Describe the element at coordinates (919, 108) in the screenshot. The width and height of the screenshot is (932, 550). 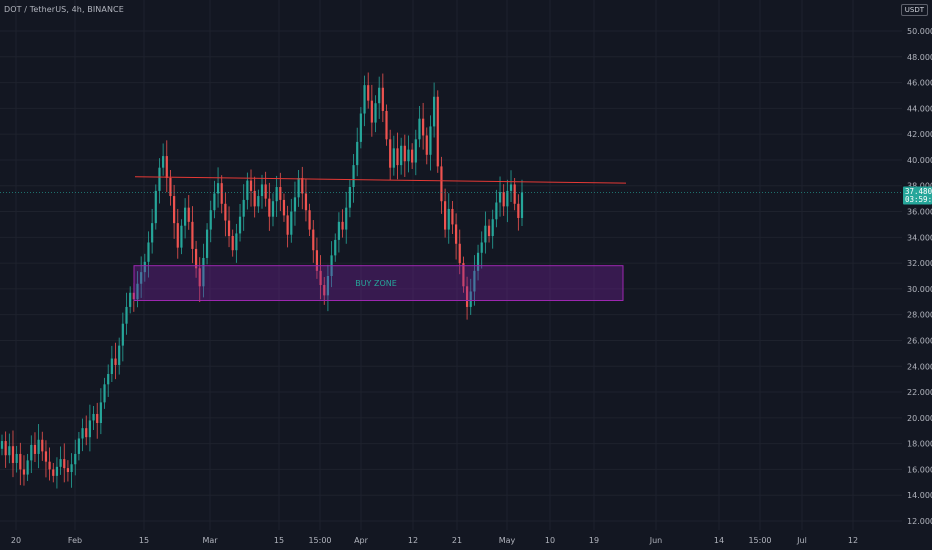
I see `price-tick-label: 44.000` at that location.